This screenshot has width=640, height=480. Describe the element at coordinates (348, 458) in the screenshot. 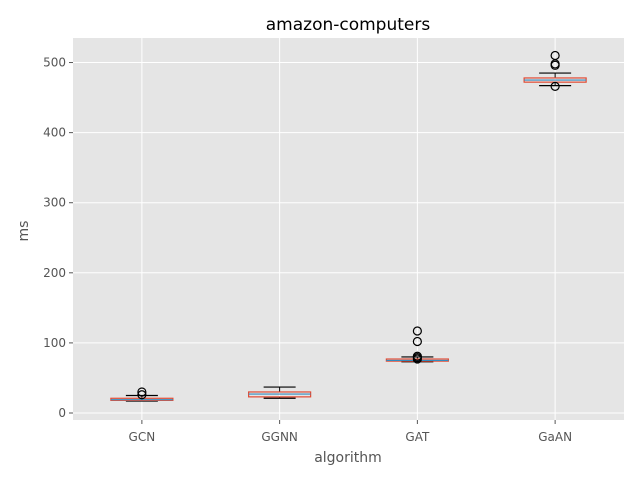

I see `x-axis-label: algorithm` at that location.